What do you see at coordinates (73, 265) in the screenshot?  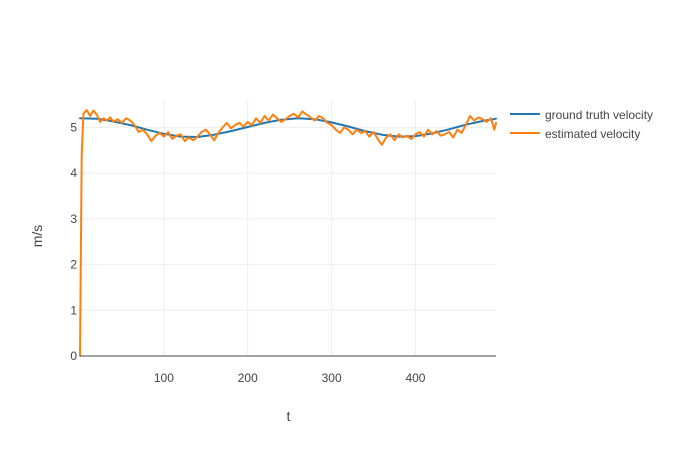 I see `y-tick-label: 2` at bounding box center [73, 265].